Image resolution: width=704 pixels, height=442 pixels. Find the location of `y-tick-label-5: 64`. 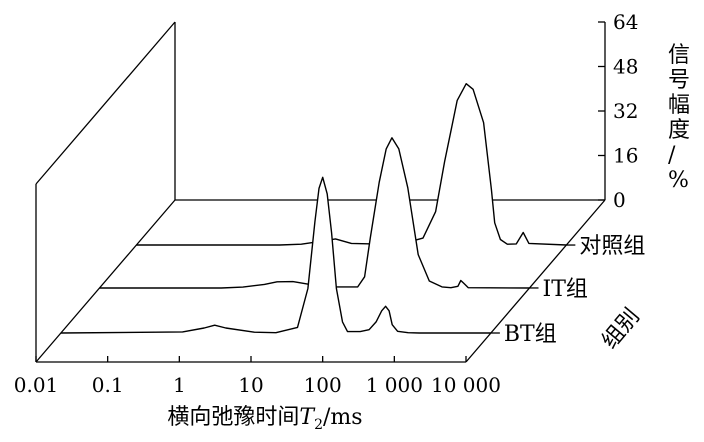

y-tick-label-5: 64 is located at coordinates (625, 22).